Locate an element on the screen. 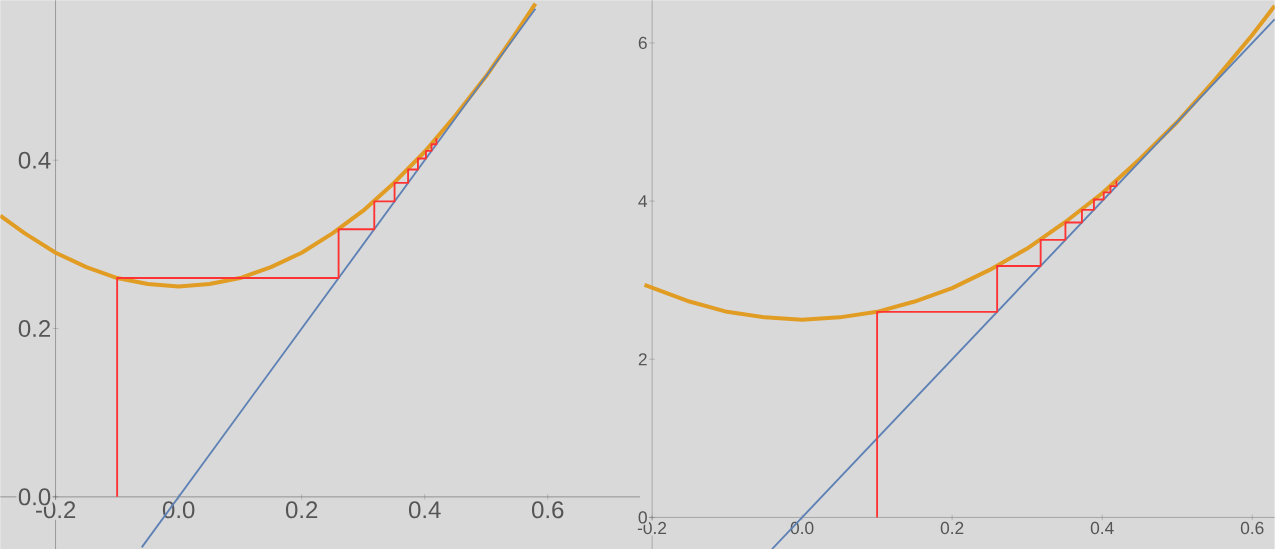 The height and width of the screenshot is (549, 1275). x-tick-label: 0.0 is located at coordinates (802, 527).